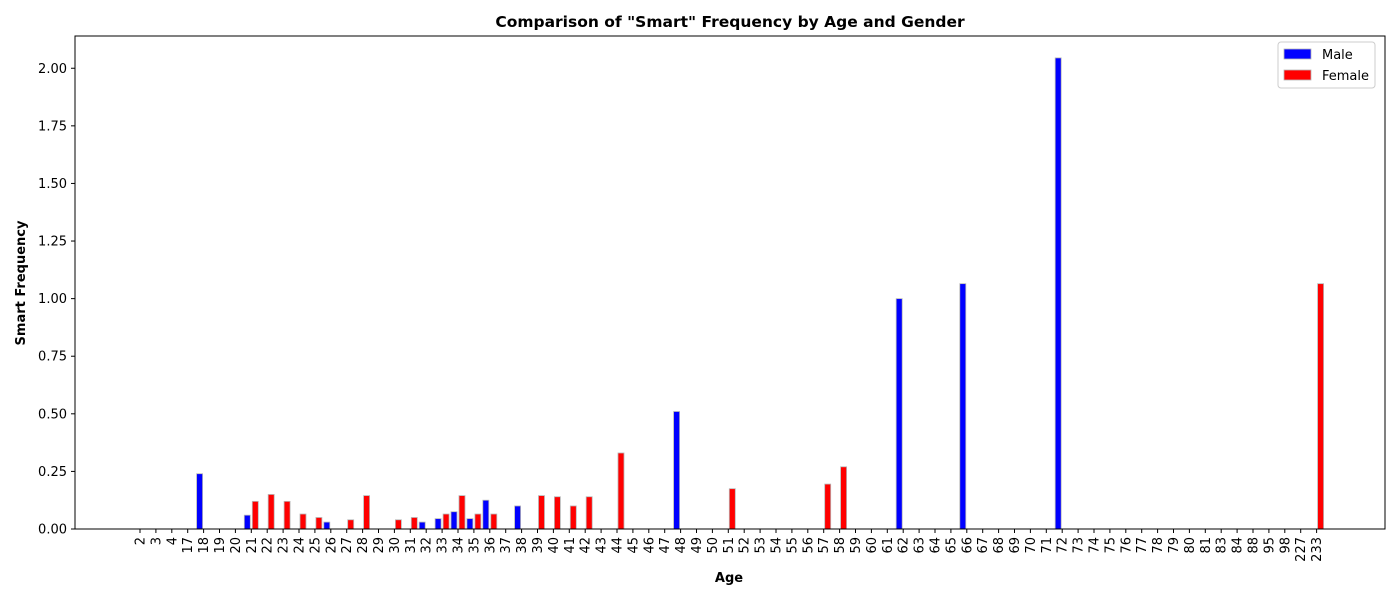  What do you see at coordinates (904, 545) in the screenshot?
I see `x-tick-label: 62` at bounding box center [904, 545].